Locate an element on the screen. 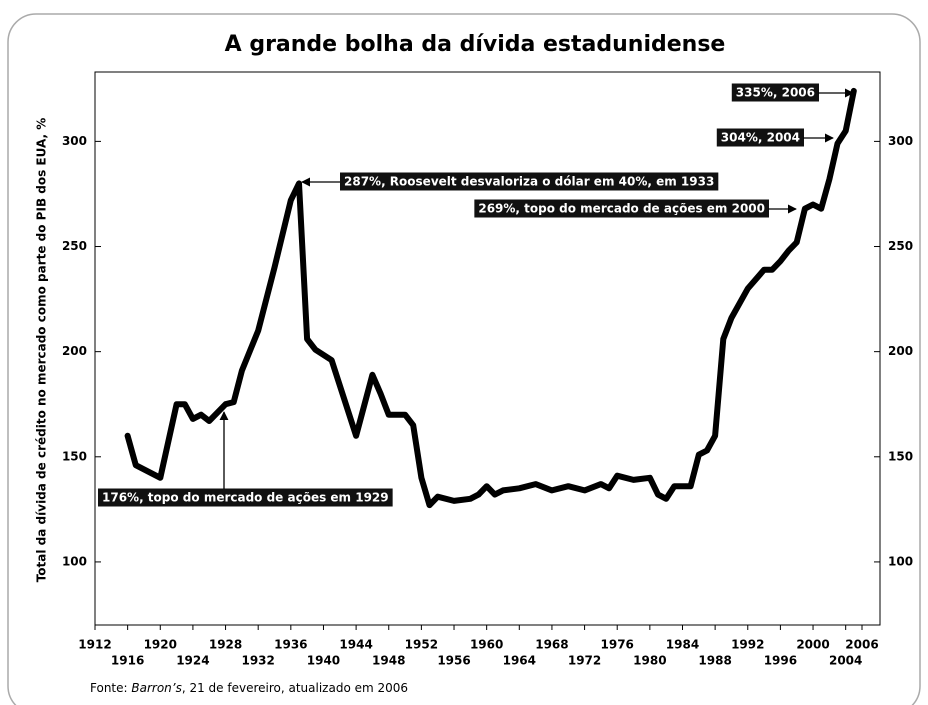 This screenshot has height=705, width=928. annotation: 335%, 2006 is located at coordinates (775, 93).